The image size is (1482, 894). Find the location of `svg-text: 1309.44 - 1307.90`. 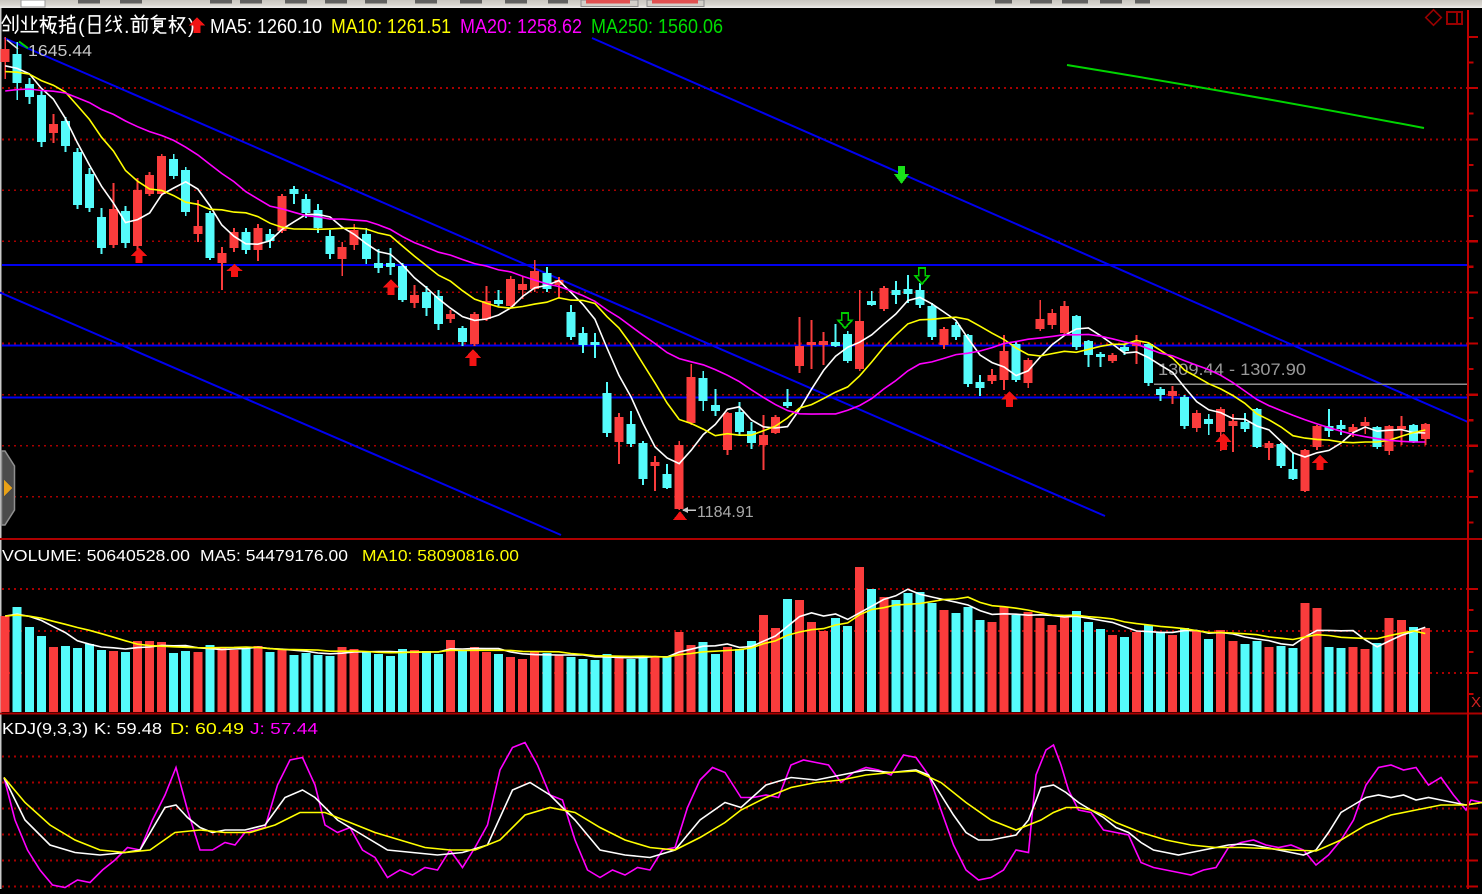

svg-text: 1309.44 - 1307.90 is located at coordinates (1232, 369).